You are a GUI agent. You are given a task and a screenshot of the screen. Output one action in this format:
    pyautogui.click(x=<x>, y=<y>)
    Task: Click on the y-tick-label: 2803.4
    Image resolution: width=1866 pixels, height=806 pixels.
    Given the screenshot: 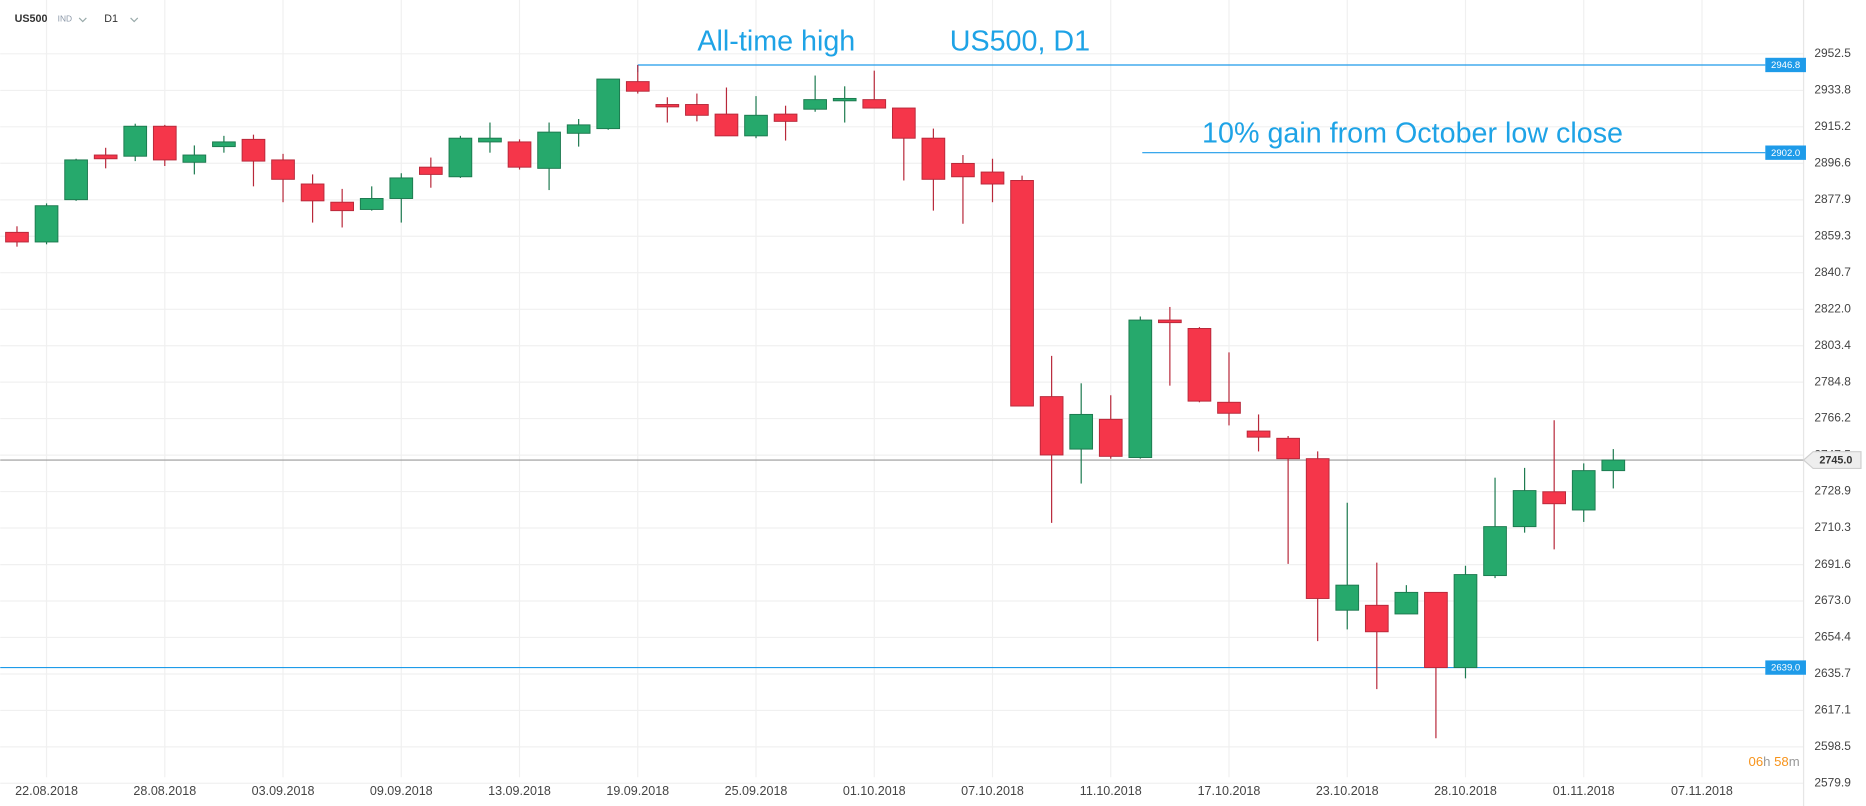 What is the action you would take?
    pyautogui.click(x=1832, y=345)
    